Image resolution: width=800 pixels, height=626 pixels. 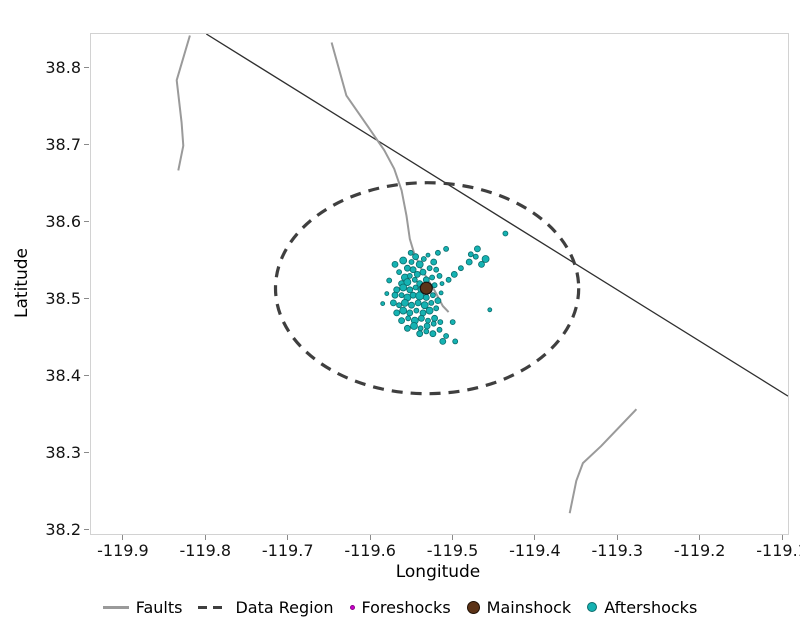 I want to click on legend-label: Aftershocks, so click(x=651, y=607).